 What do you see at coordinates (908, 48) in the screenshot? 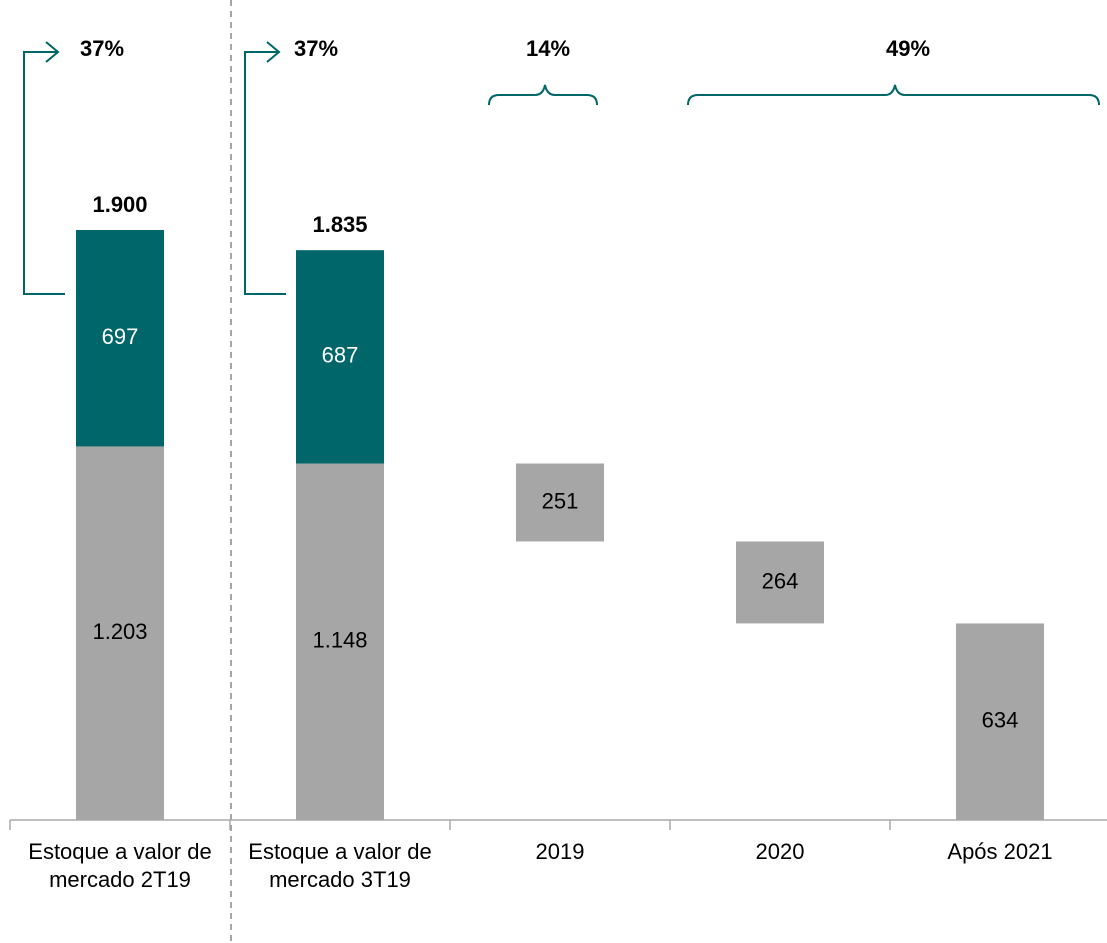
I see `annotation: 49%` at bounding box center [908, 48].